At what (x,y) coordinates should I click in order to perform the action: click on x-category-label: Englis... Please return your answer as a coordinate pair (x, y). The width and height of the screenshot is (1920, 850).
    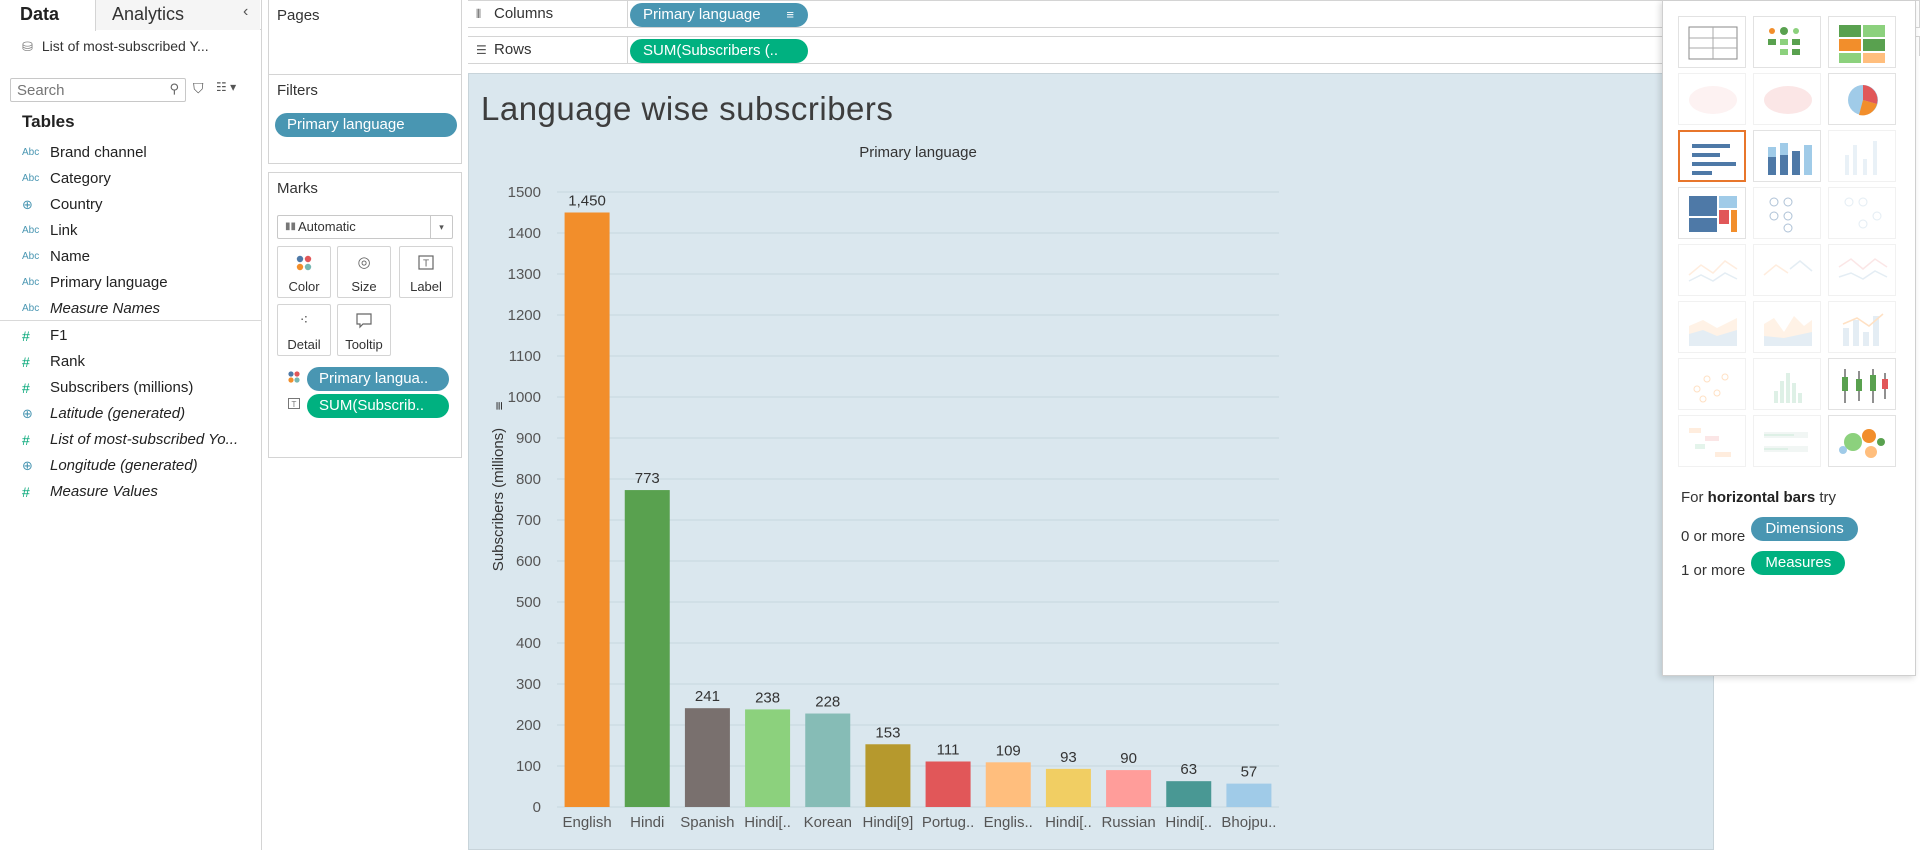
    Looking at the image, I should click on (1008, 822).